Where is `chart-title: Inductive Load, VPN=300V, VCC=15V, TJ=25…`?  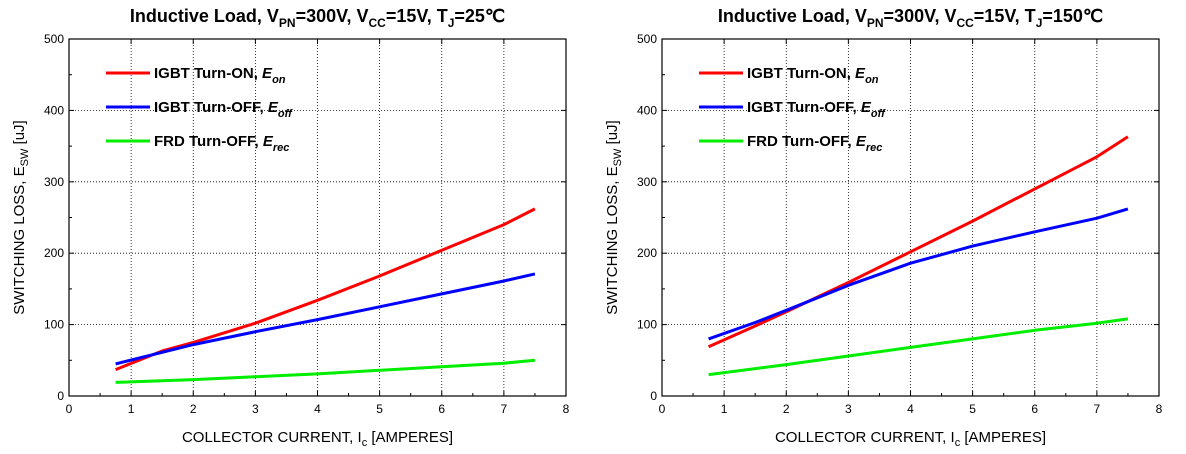 chart-title: Inductive Load, VPN=300V, VCC=15V, TJ=25… is located at coordinates (317, 18).